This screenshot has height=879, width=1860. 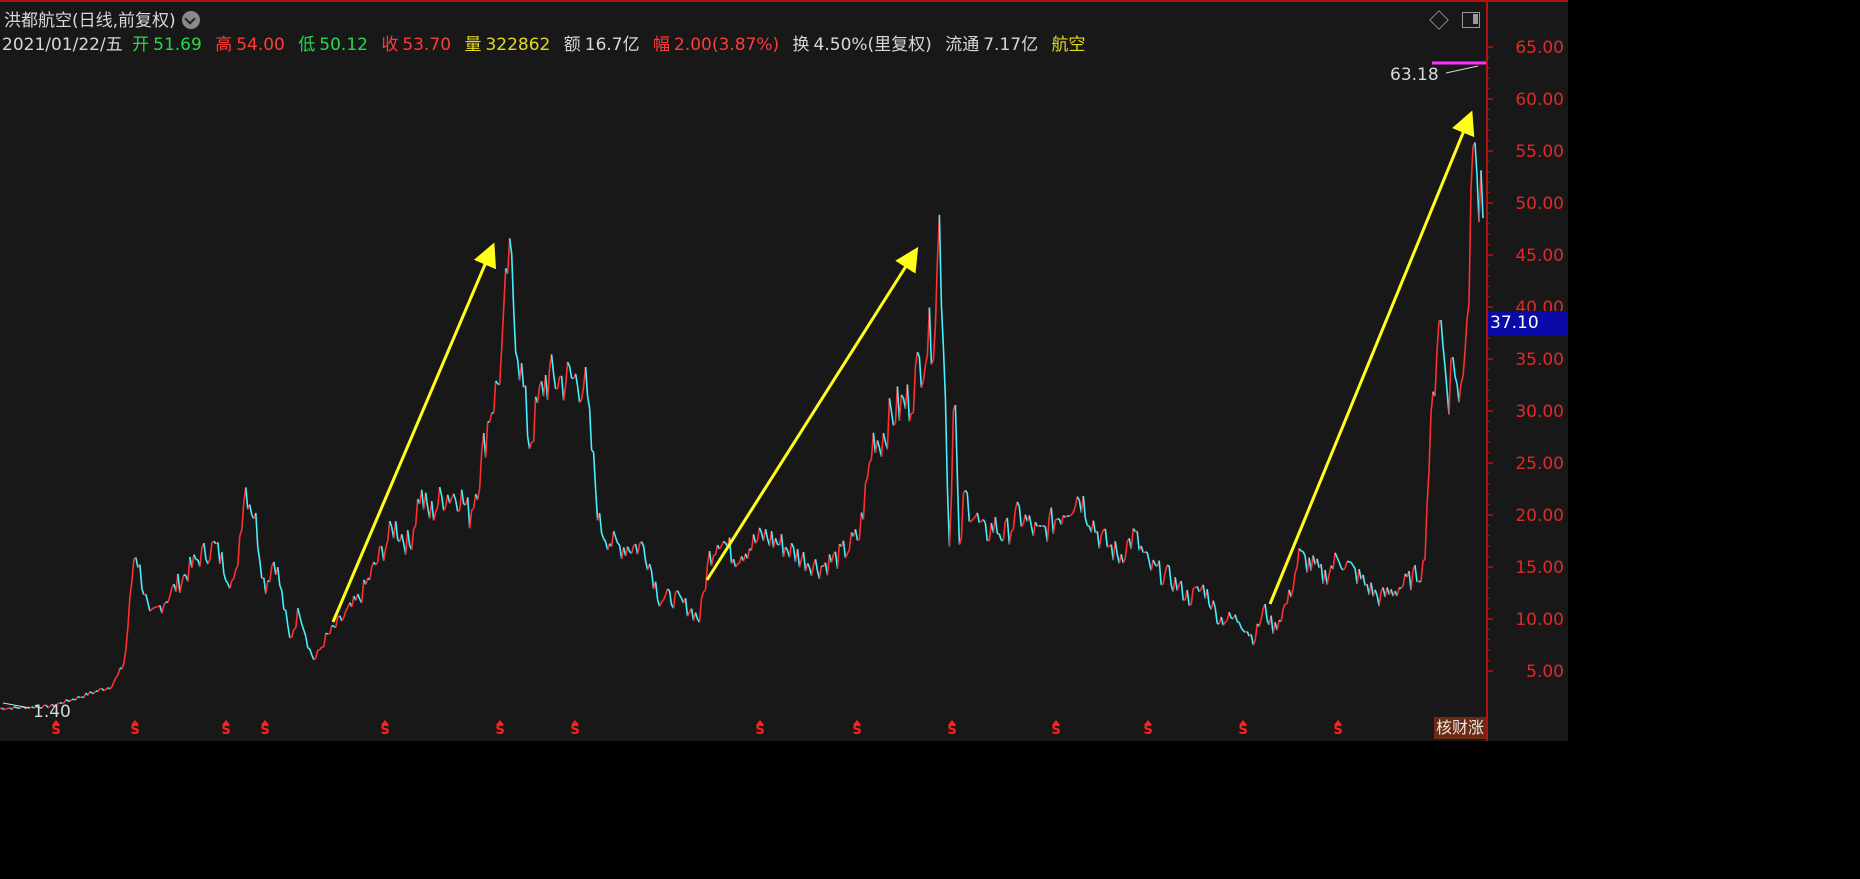 What do you see at coordinates (1460, 728) in the screenshot?
I see `info-badge: 核财涨` at bounding box center [1460, 728].